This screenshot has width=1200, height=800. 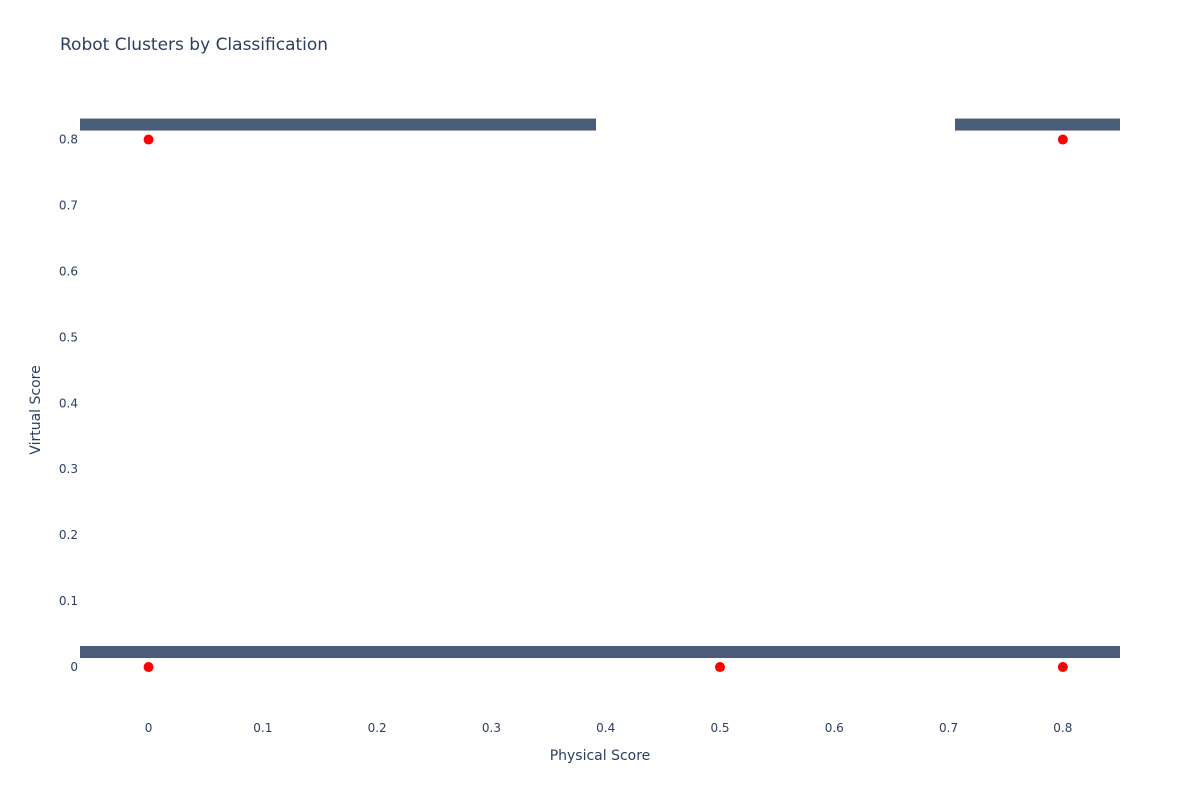 I want to click on y-tick-label: 0.8, so click(x=68, y=140).